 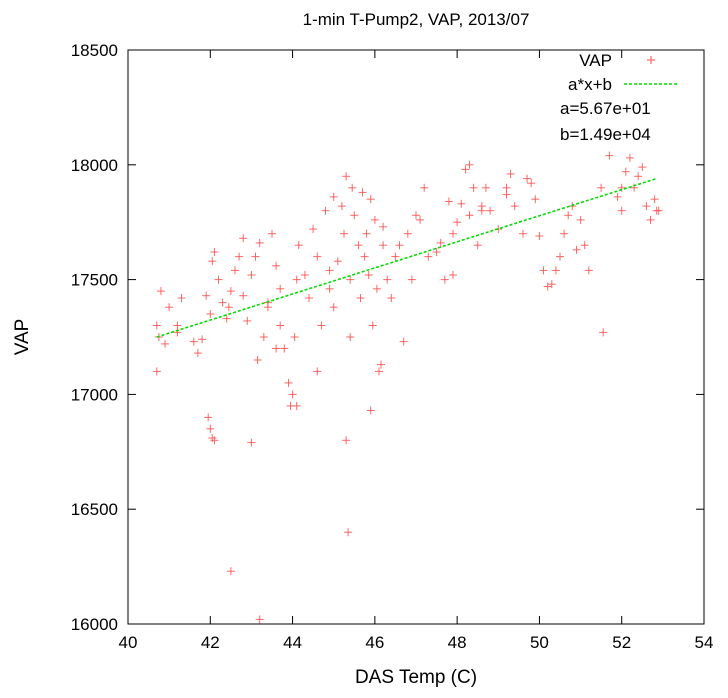 What do you see at coordinates (651, 60) in the screenshot?
I see `legend-marker-vap` at bounding box center [651, 60].